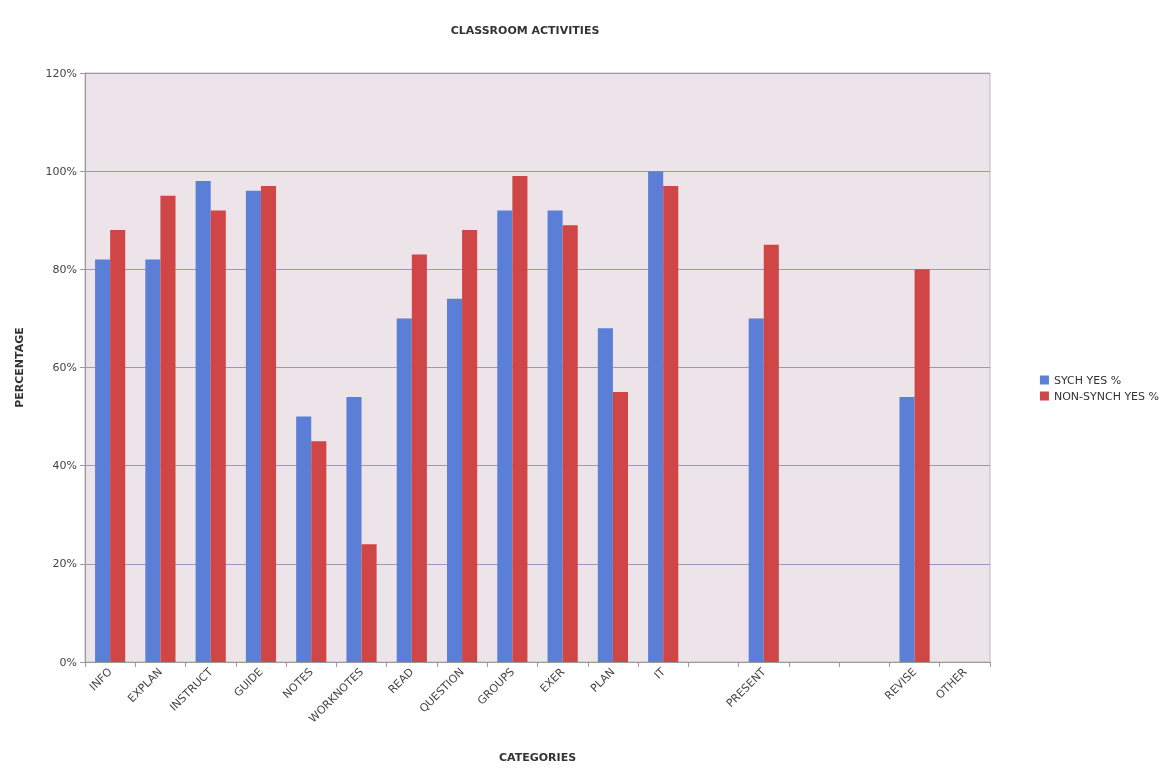 This screenshot has height=776, width=1174. I want to click on y-tick-label: 120%, so click(61, 73).